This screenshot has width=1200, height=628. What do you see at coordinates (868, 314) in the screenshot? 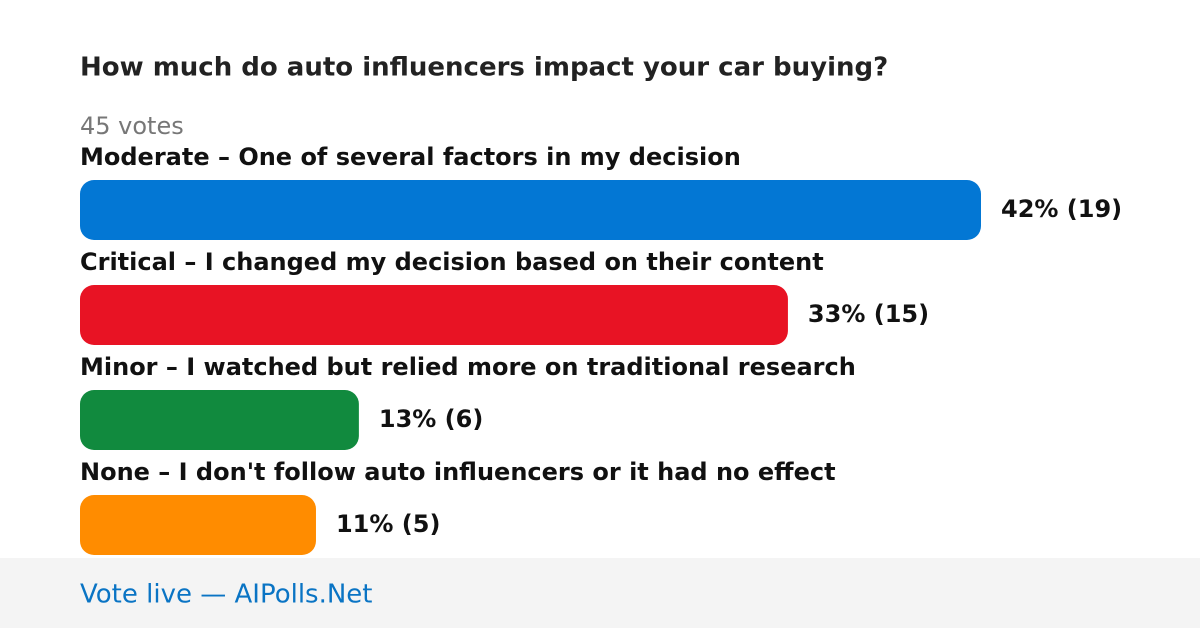
I see `value-label: 33% (15)` at bounding box center [868, 314].